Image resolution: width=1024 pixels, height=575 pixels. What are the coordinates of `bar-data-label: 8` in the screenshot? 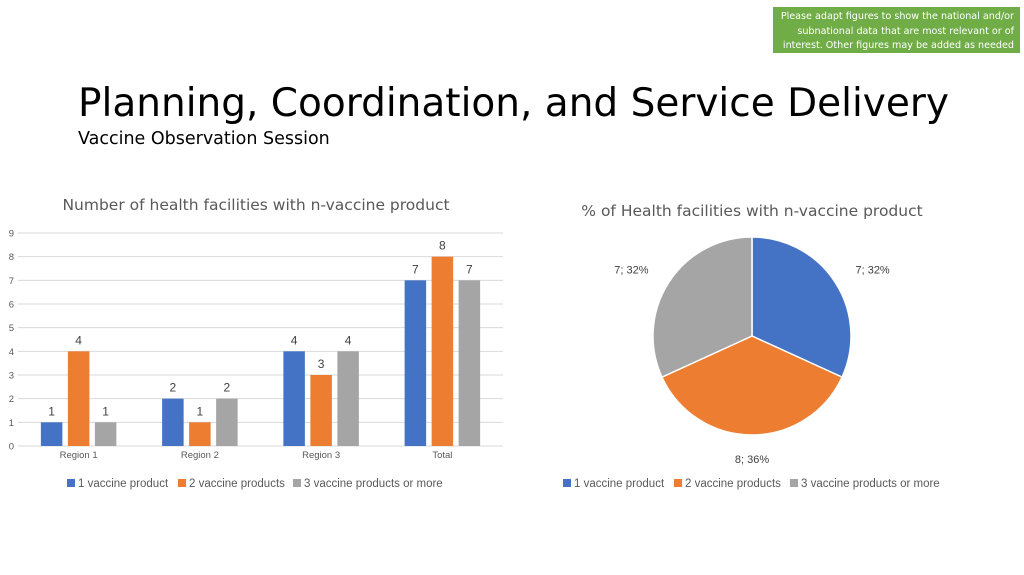 It's located at (442, 246).